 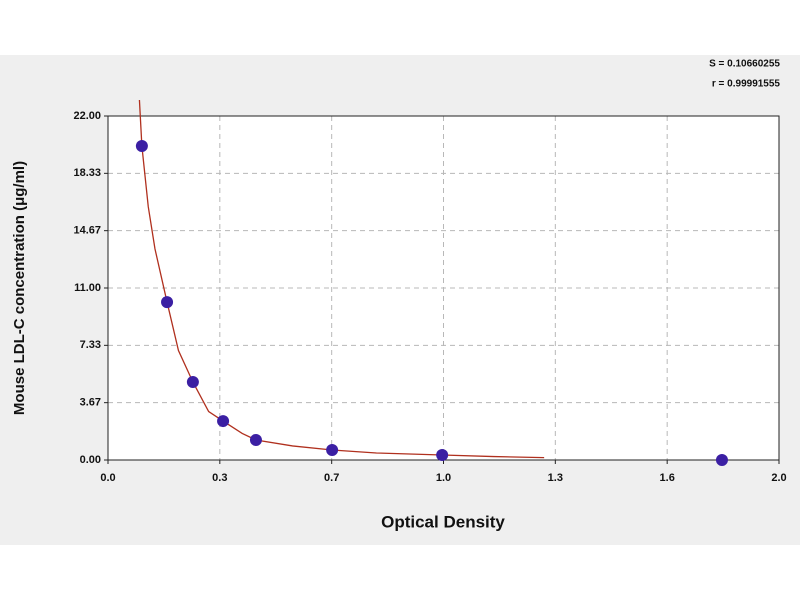 What do you see at coordinates (219, 478) in the screenshot?
I see `x-tick-label: 0.3` at bounding box center [219, 478].